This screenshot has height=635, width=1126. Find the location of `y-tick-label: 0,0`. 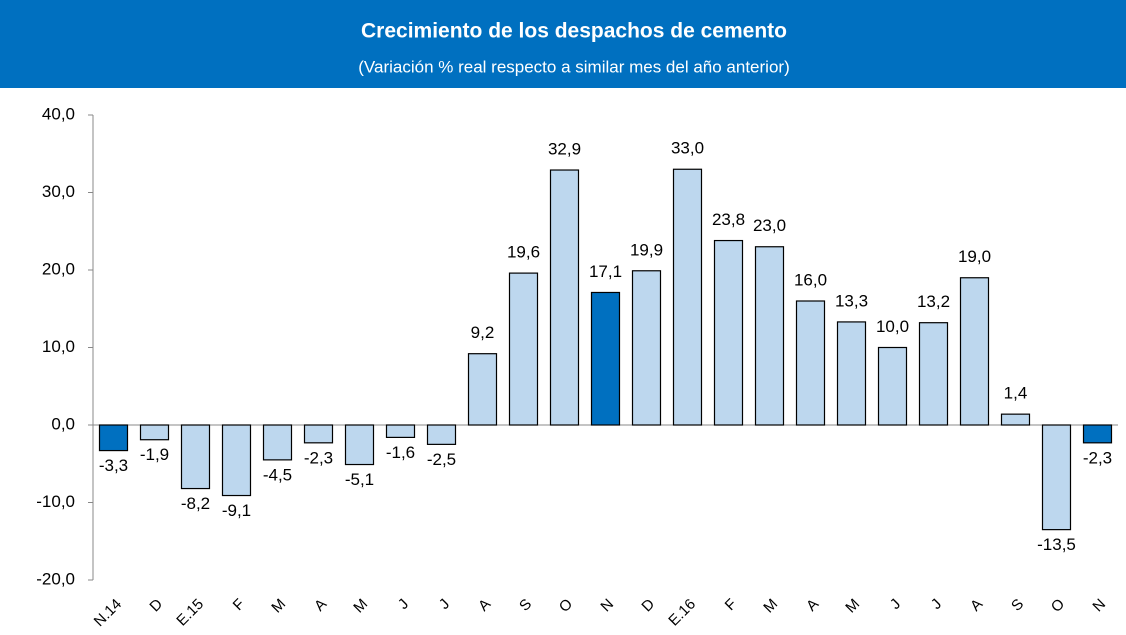

y-tick-label: 0,0 is located at coordinates (63, 423).